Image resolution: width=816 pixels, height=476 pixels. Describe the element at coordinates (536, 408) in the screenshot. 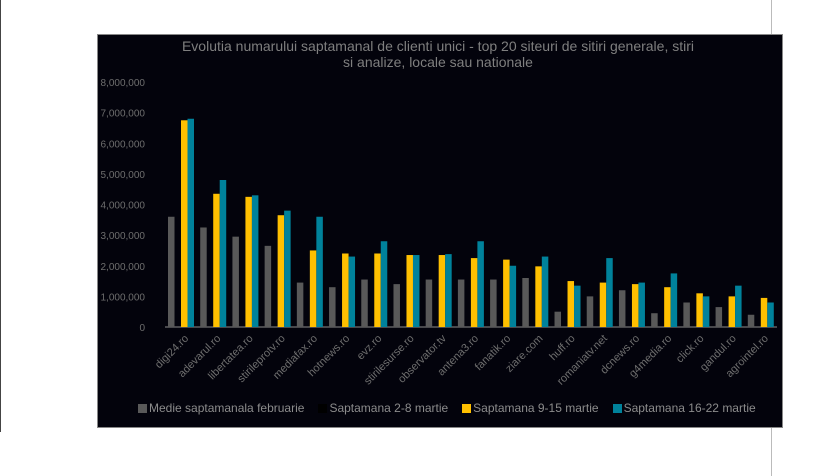

I see `legend-label: Saptamana 9-15 martie` at that location.